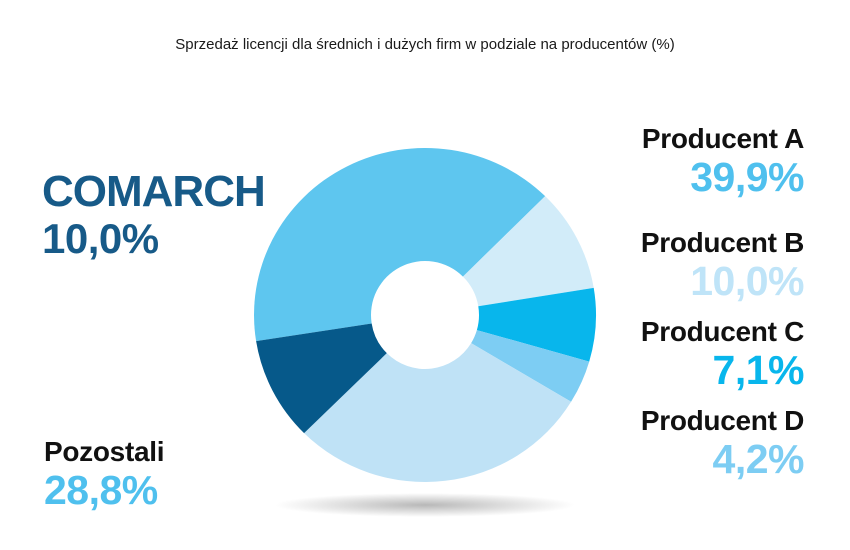 This screenshot has height=550, width=850. Describe the element at coordinates (722, 242) in the screenshot. I see `producent-b-name: Producent B` at that location.